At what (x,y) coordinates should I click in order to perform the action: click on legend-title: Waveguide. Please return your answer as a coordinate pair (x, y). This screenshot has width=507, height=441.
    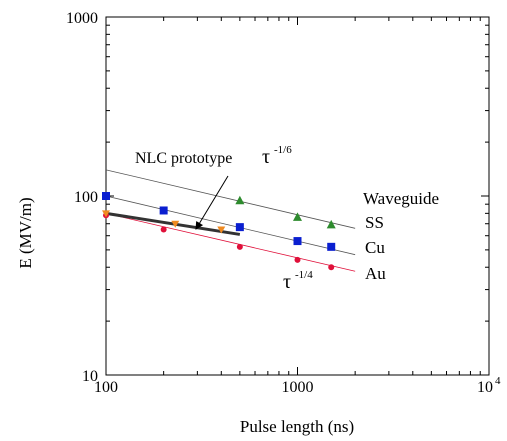
    Looking at the image, I should click on (401, 198).